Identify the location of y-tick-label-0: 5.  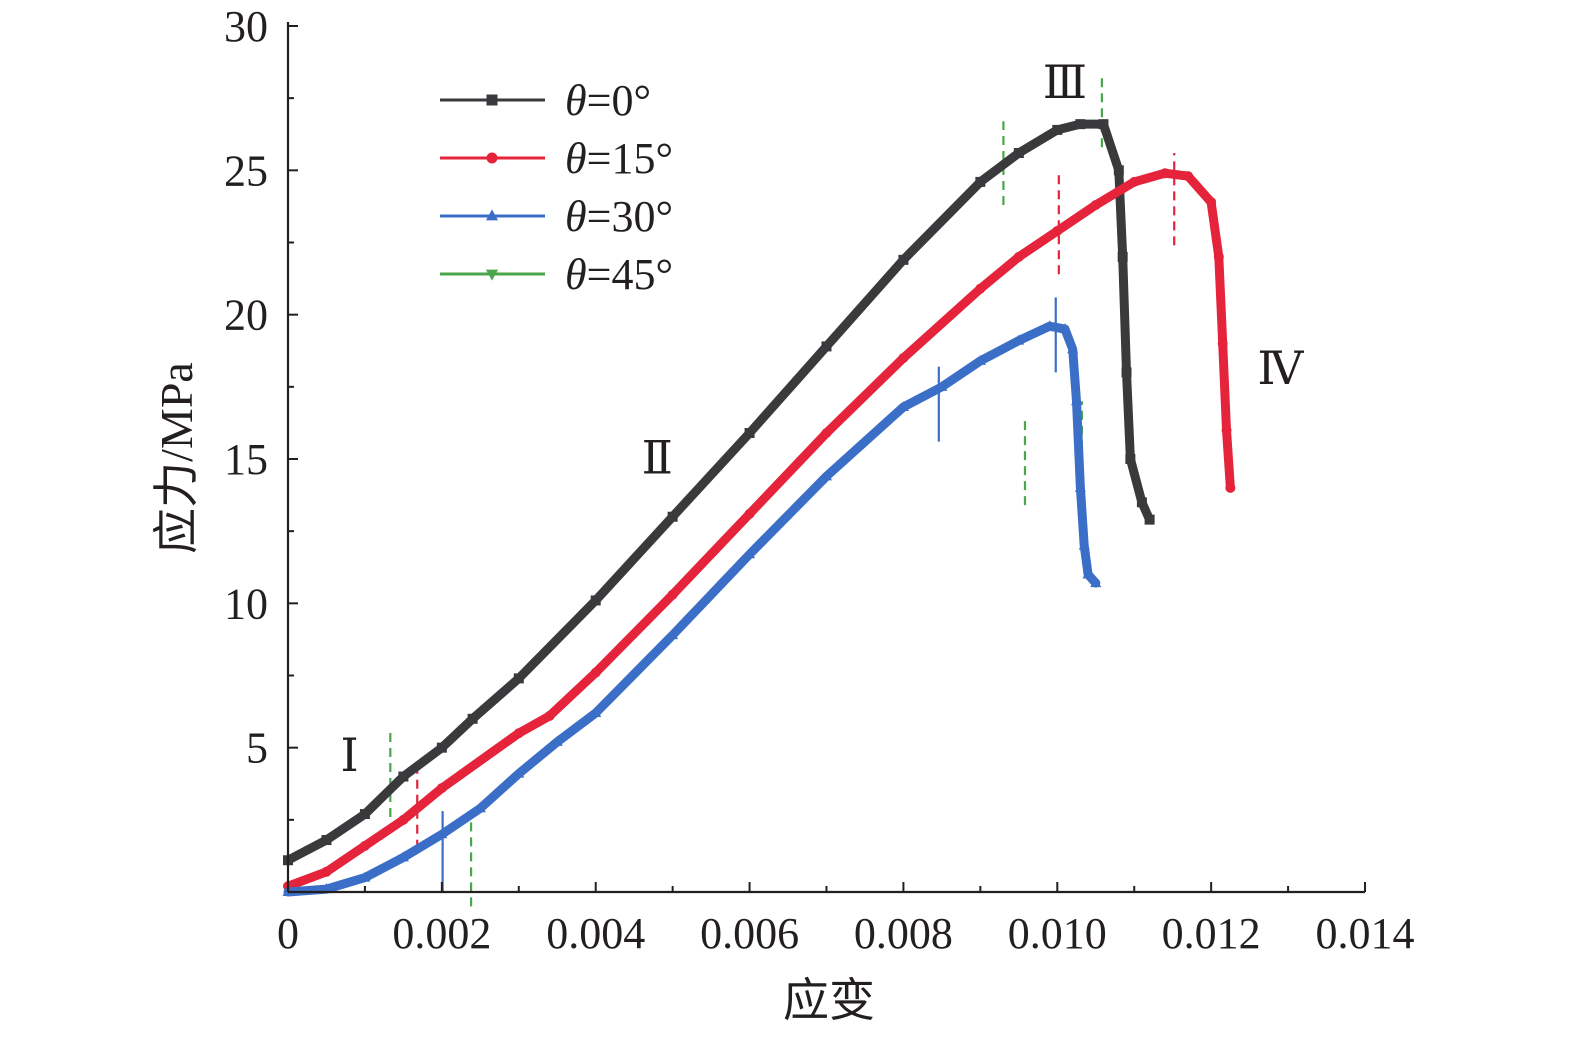
(257, 748).